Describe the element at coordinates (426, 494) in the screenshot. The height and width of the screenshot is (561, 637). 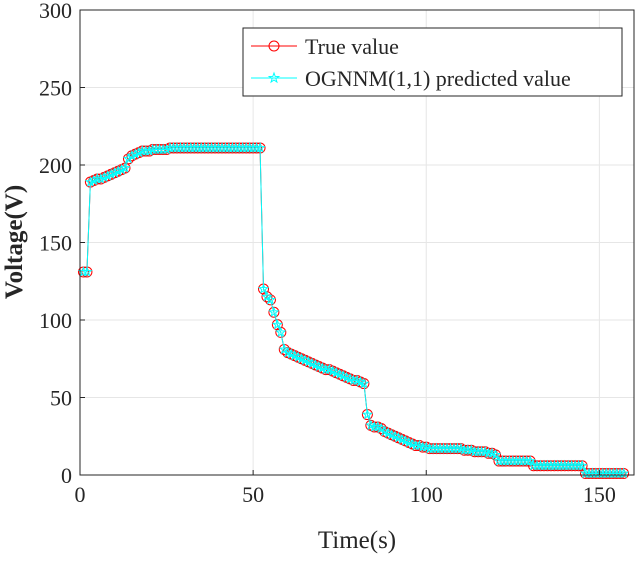
I see `x-tick-label: 100` at that location.